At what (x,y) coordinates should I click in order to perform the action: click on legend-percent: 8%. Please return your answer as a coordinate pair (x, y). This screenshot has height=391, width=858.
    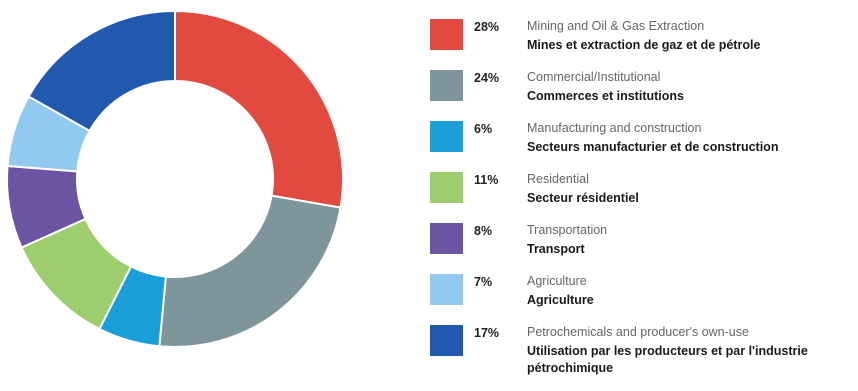
    Looking at the image, I should click on (483, 231).